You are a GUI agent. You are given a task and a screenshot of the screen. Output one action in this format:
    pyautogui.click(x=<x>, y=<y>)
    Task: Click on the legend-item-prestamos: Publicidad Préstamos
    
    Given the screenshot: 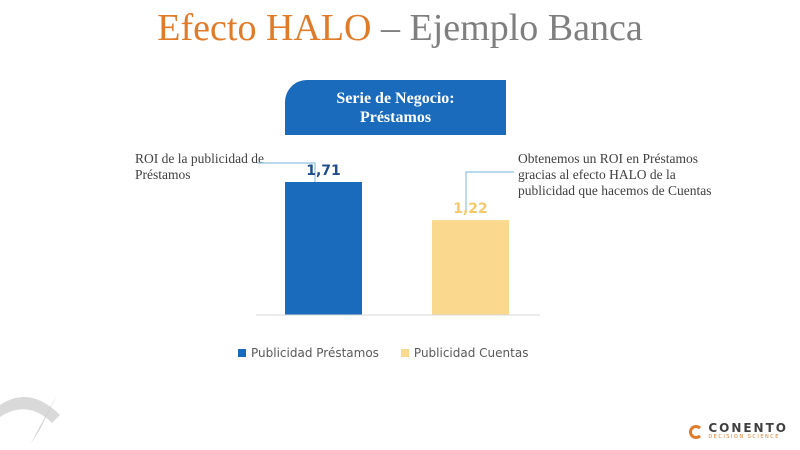 What is the action you would take?
    pyautogui.click(x=308, y=353)
    